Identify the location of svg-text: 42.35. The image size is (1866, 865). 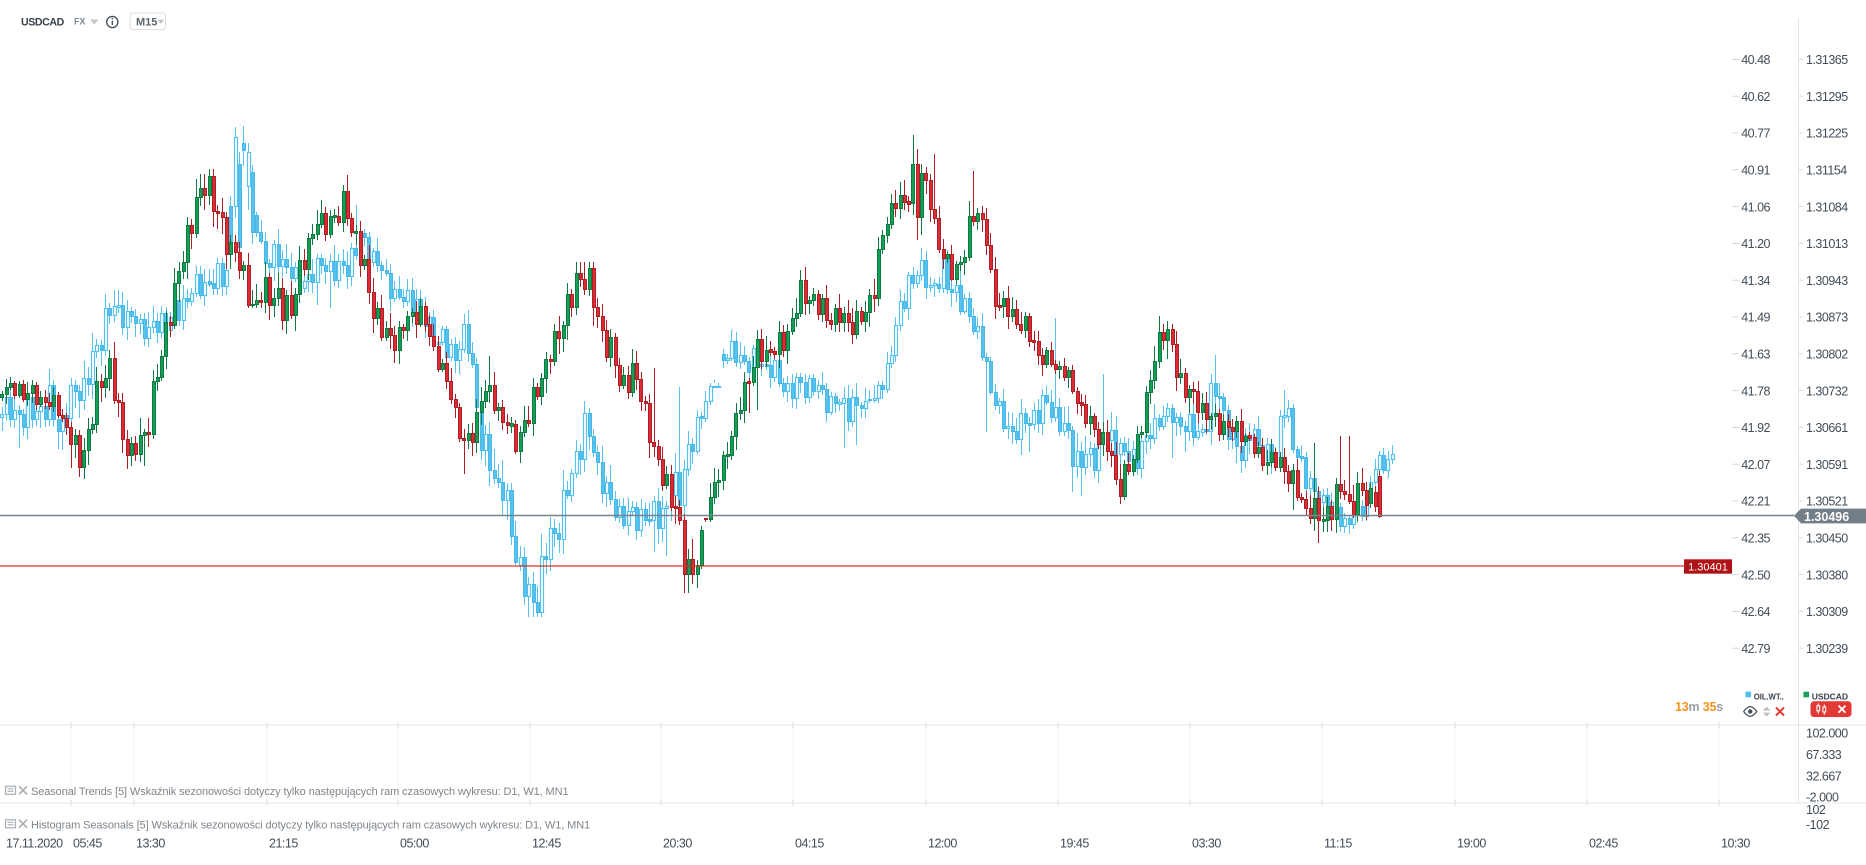
(1755, 539).